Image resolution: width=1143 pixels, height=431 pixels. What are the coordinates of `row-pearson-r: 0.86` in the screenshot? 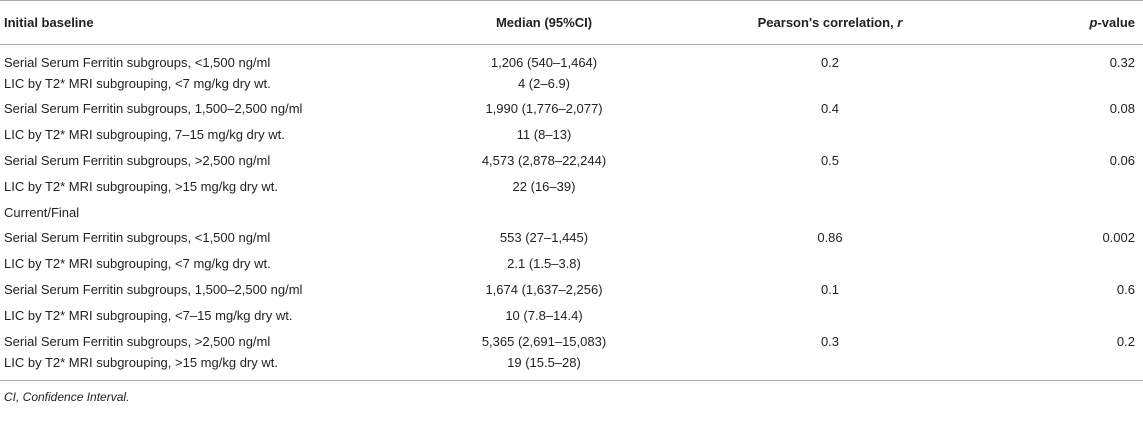 It's located at (830, 238).